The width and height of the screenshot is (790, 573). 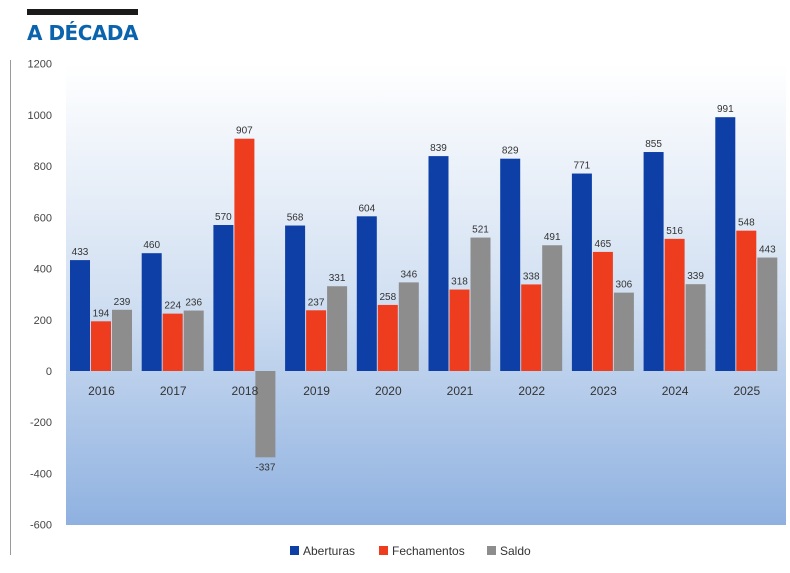 I want to click on data-label-saldo-2018: -337, so click(x=265, y=467).